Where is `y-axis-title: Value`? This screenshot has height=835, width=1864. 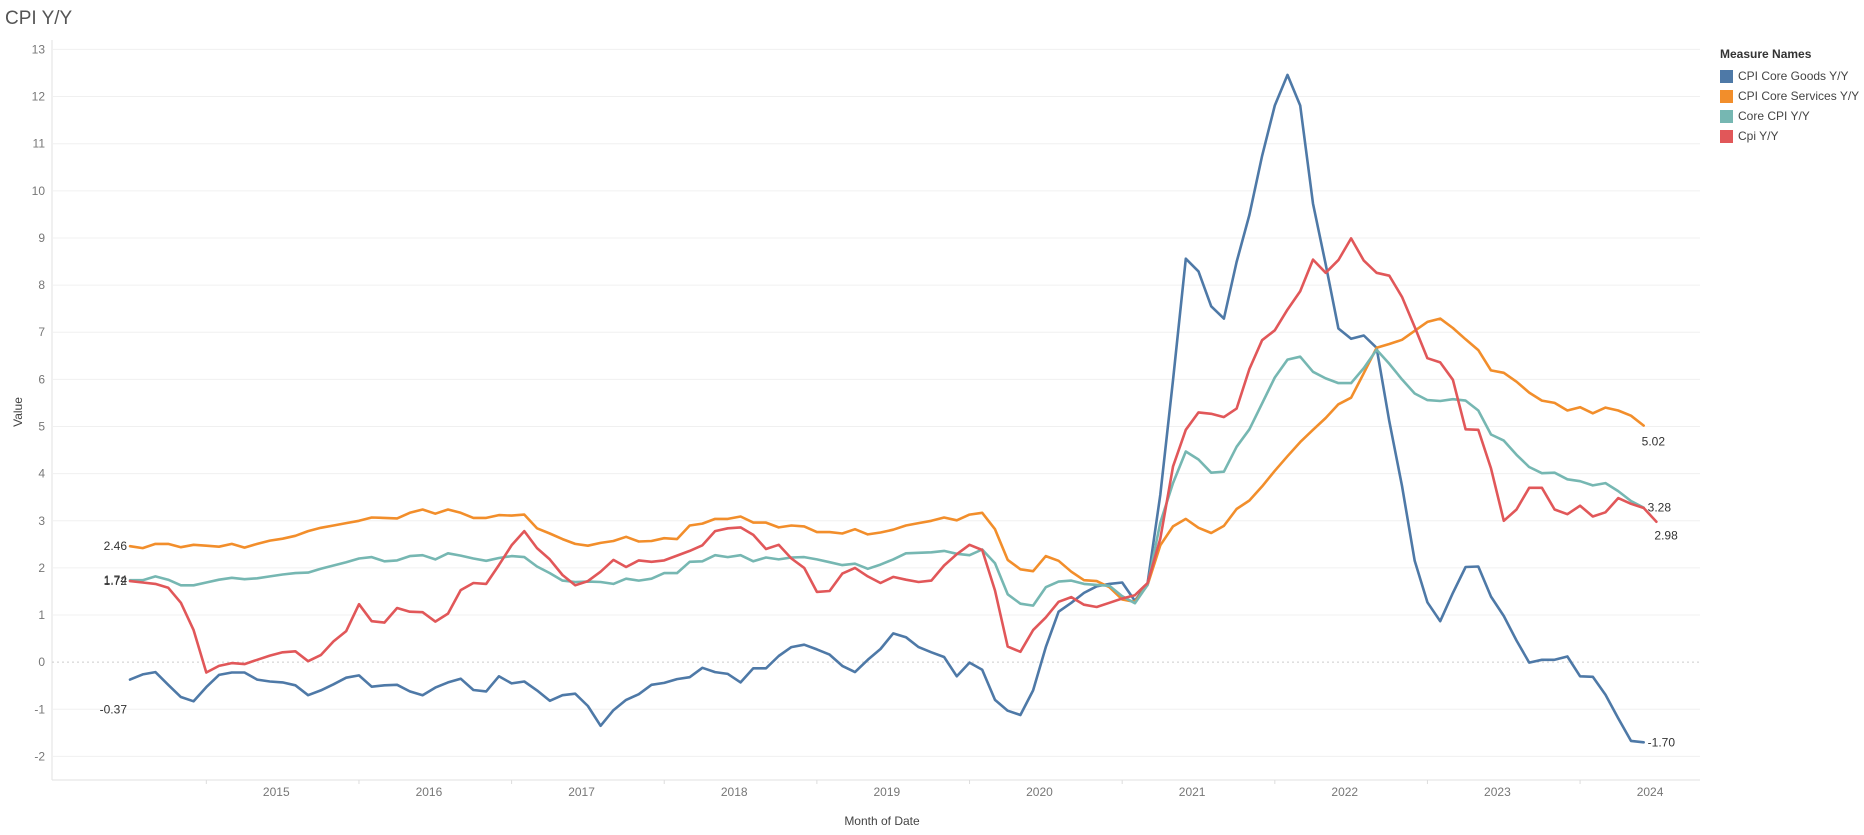 y-axis-title: Value is located at coordinates (18, 412).